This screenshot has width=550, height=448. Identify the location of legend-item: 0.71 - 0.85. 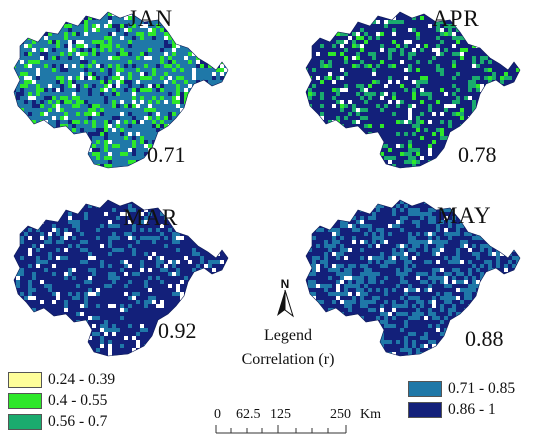
(461, 388).